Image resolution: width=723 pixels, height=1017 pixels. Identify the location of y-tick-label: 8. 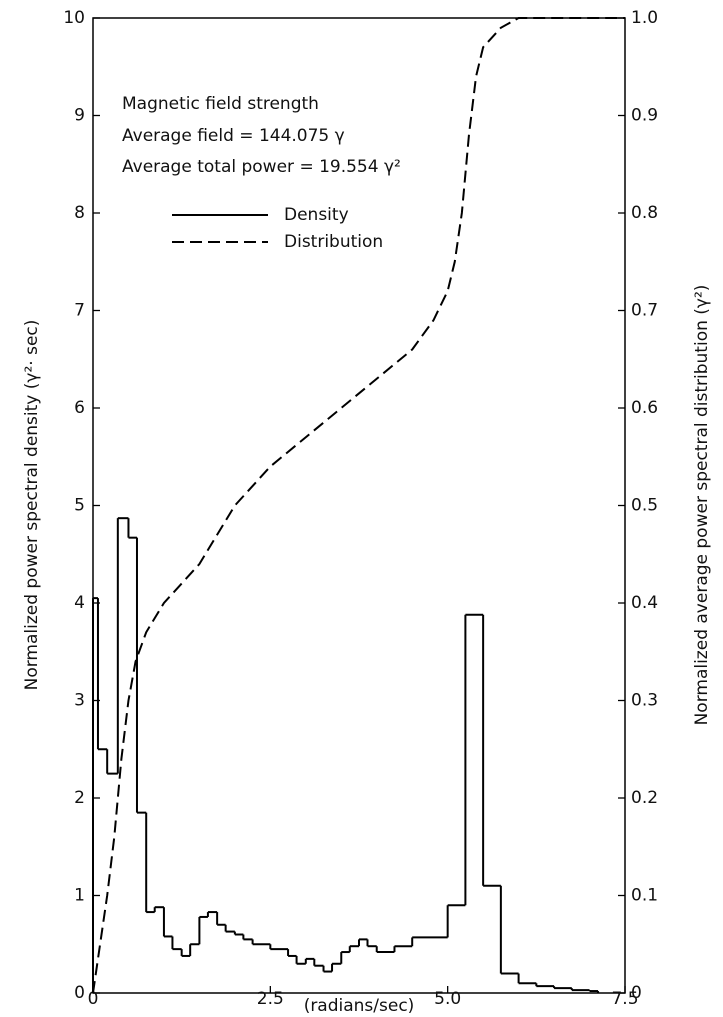
(79, 213).